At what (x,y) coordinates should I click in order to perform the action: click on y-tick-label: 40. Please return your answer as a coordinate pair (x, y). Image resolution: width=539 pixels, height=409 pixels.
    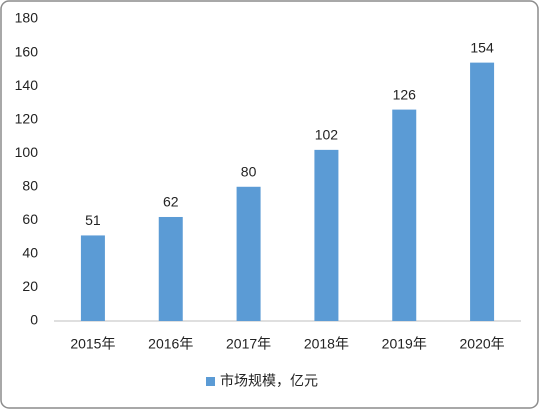
    Looking at the image, I should click on (30, 253).